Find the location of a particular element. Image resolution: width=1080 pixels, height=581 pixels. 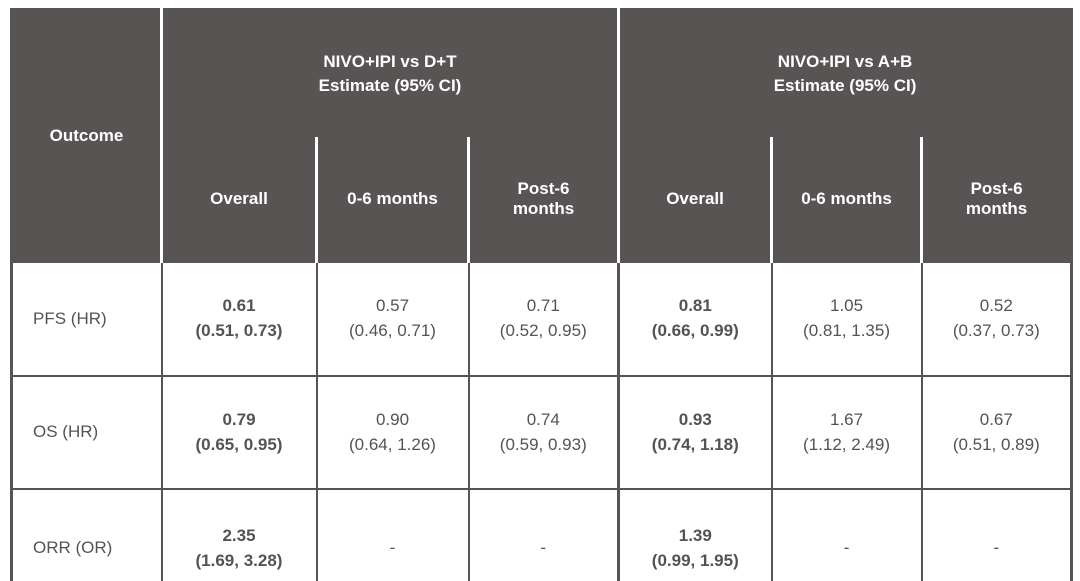

outcome-label: PFS (HR) is located at coordinates (86, 319).